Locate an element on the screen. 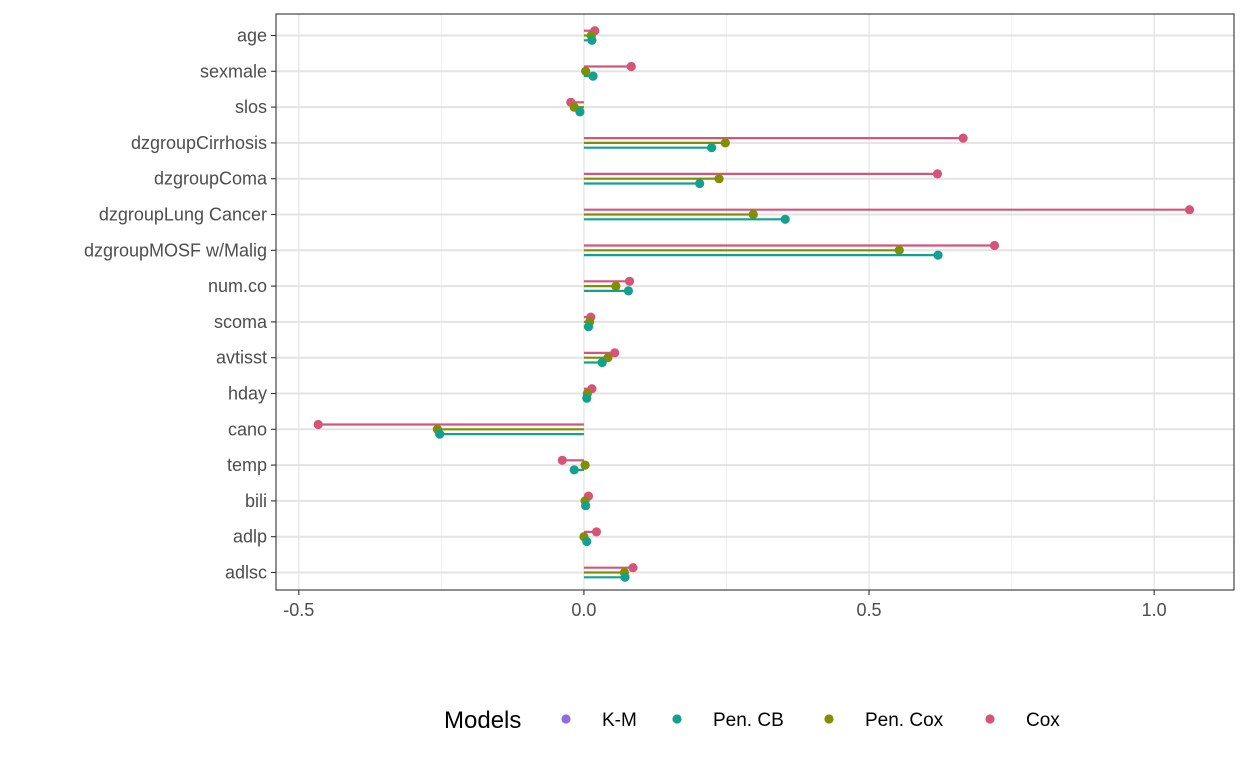 The width and height of the screenshot is (1248, 768). legend-item-pen-cox: Pen. Cox is located at coordinates (884, 720).